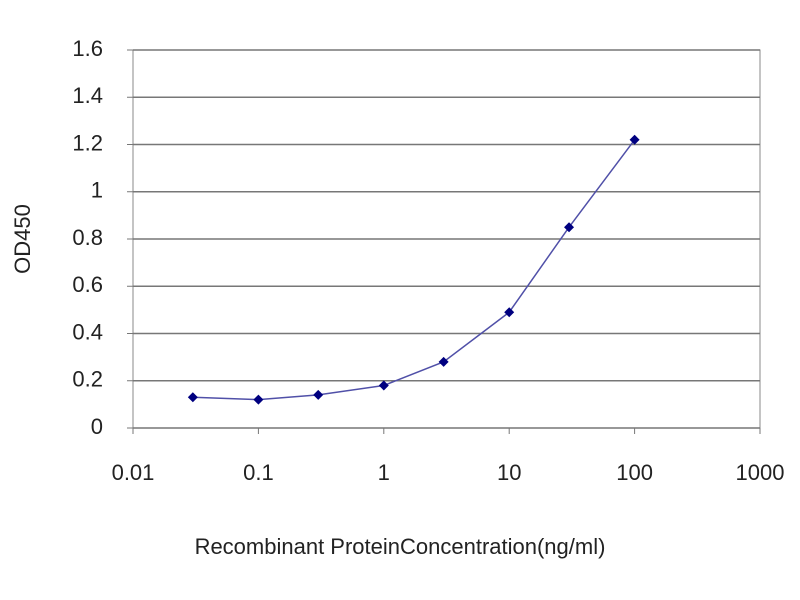 Image resolution: width=800 pixels, height=600 pixels. I want to click on y-tick-label: 0.4, so click(87, 331).